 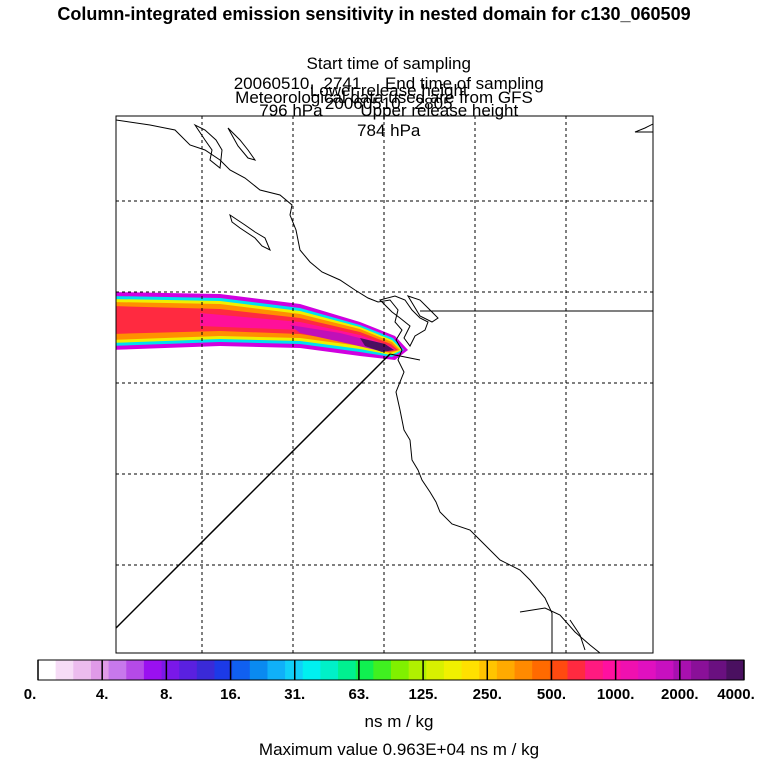 I want to click on colorbar, so click(x=391, y=670).